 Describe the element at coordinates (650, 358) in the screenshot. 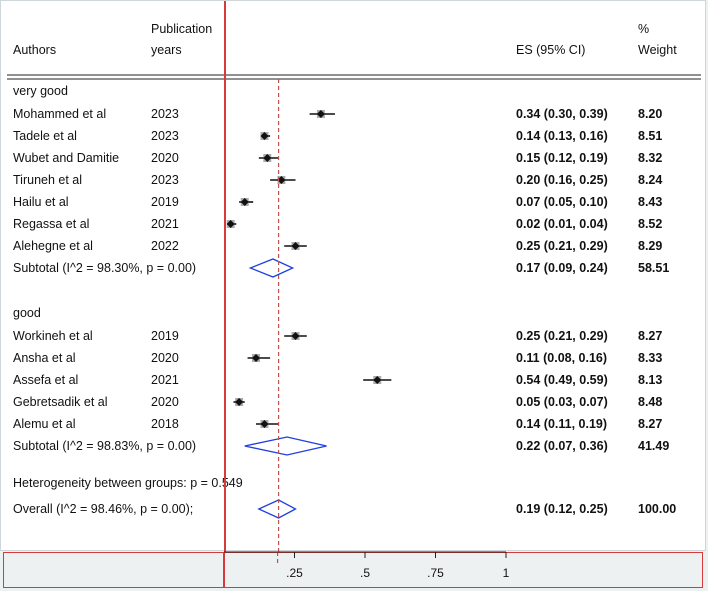

I see `study-weight: 8.33` at that location.